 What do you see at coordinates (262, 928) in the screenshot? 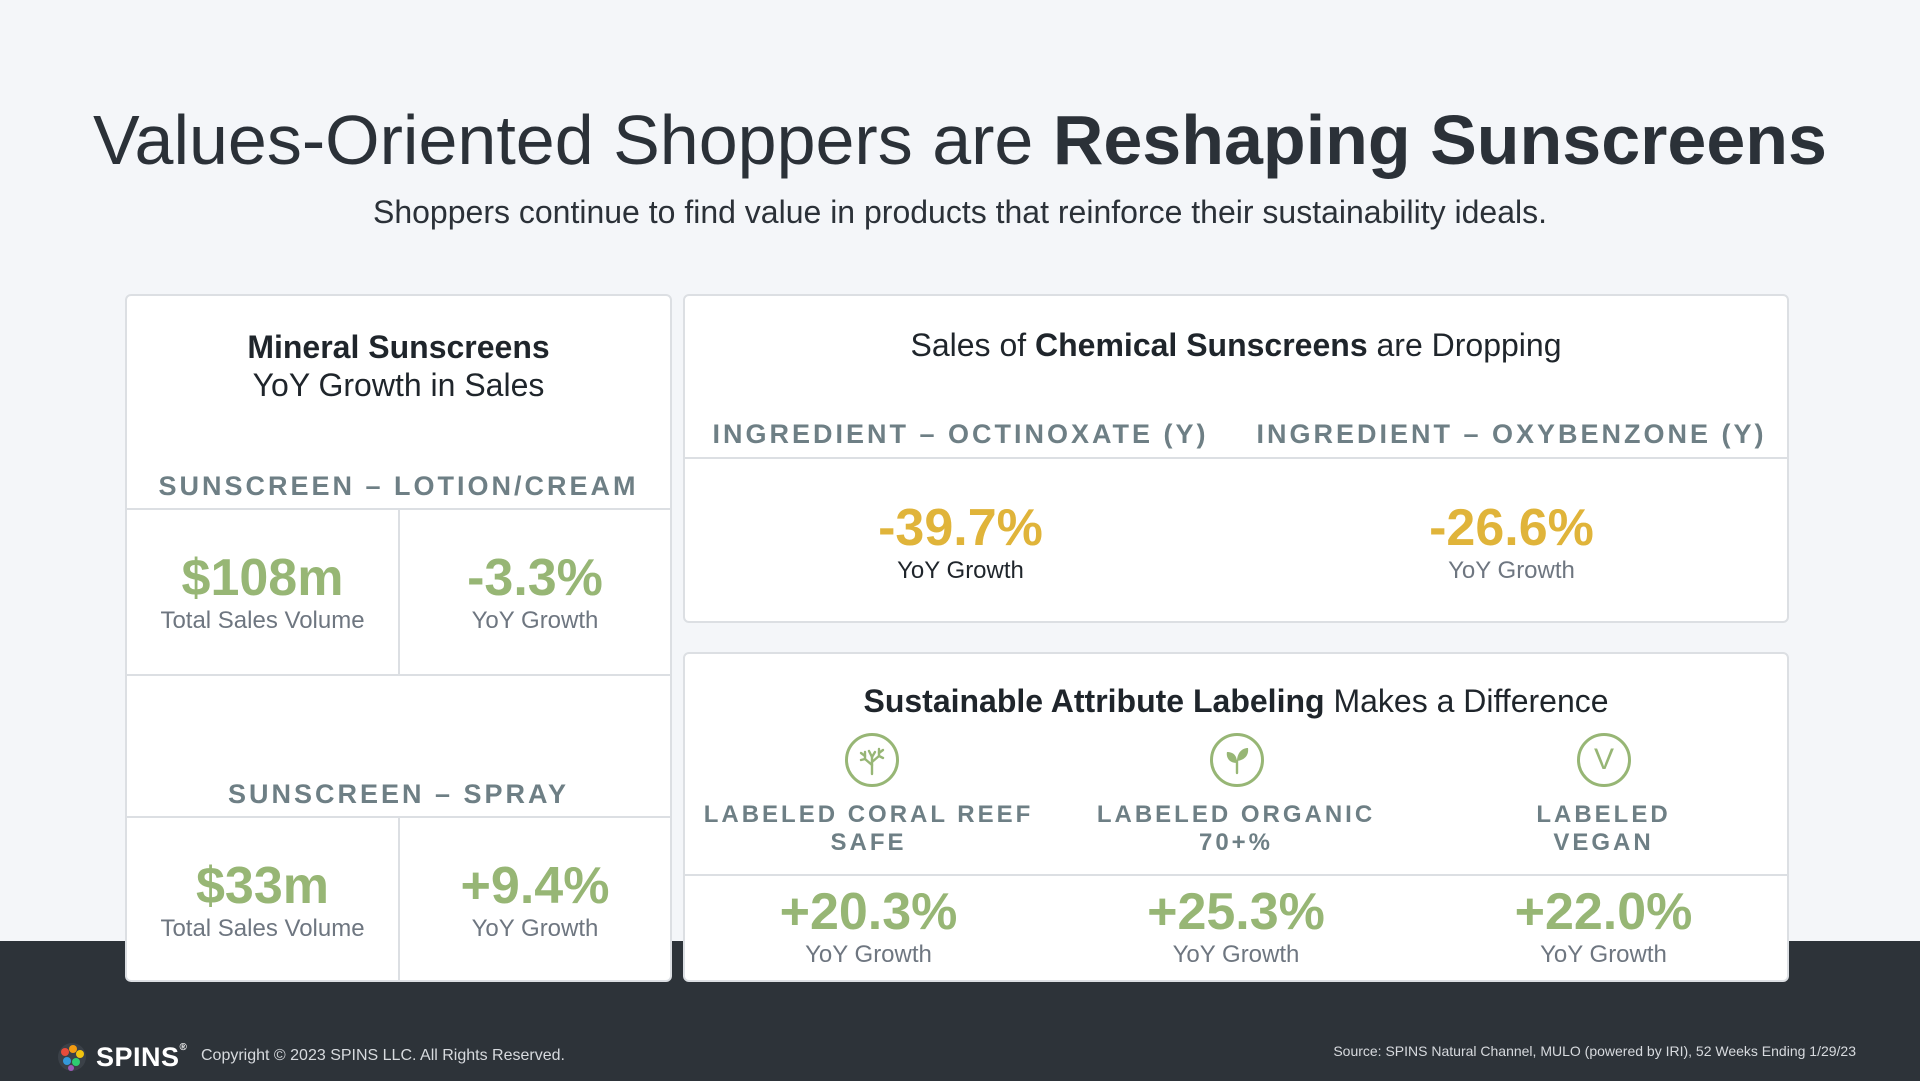
I see `spray-sales-caption: Total Sales Volume` at bounding box center [262, 928].